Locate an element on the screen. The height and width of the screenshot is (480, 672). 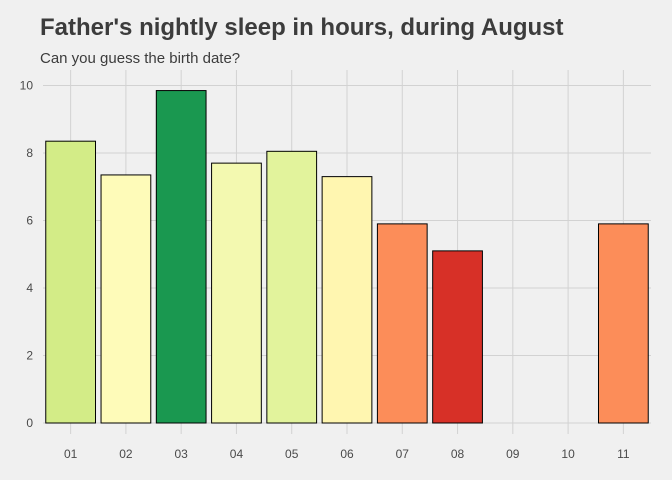
y-tick-label: 10 is located at coordinates (27, 86).